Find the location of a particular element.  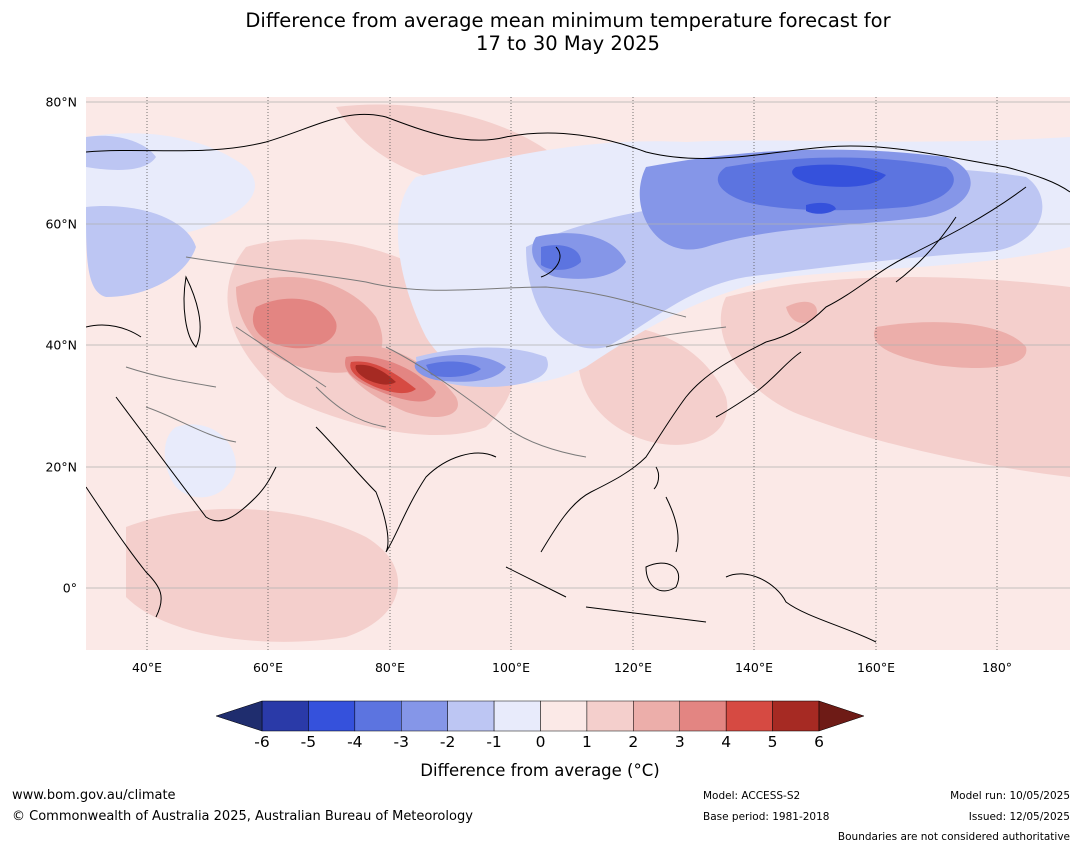

website-link: www.bom.gov.au/climate is located at coordinates (94, 795).